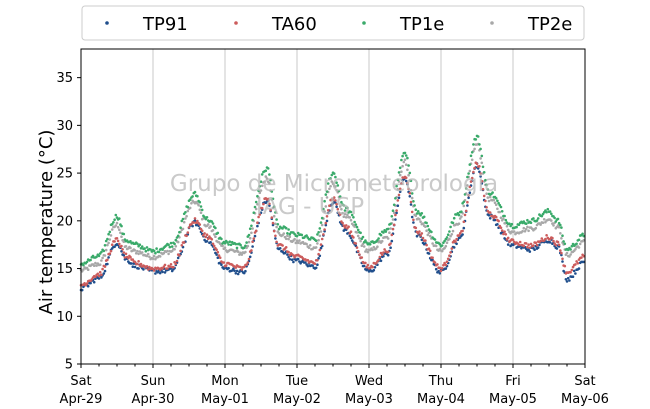 The height and width of the screenshot is (409, 650). I want to click on y-tick-label: 5, so click(69, 365).